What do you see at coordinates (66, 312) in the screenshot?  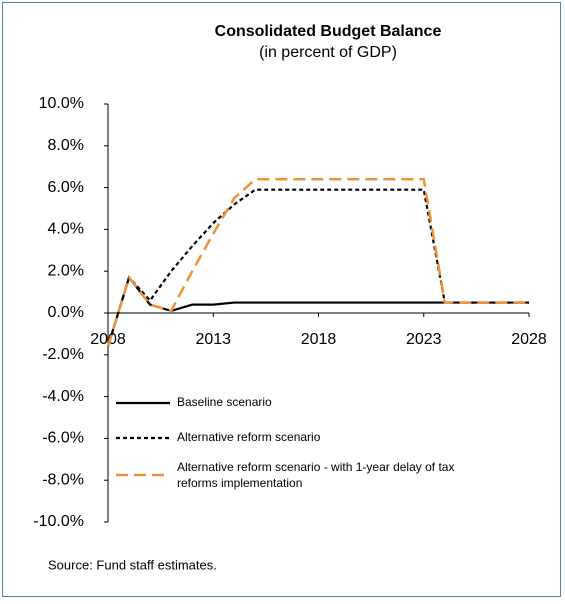 I see `y-tick-label: 0.0%` at bounding box center [66, 312].